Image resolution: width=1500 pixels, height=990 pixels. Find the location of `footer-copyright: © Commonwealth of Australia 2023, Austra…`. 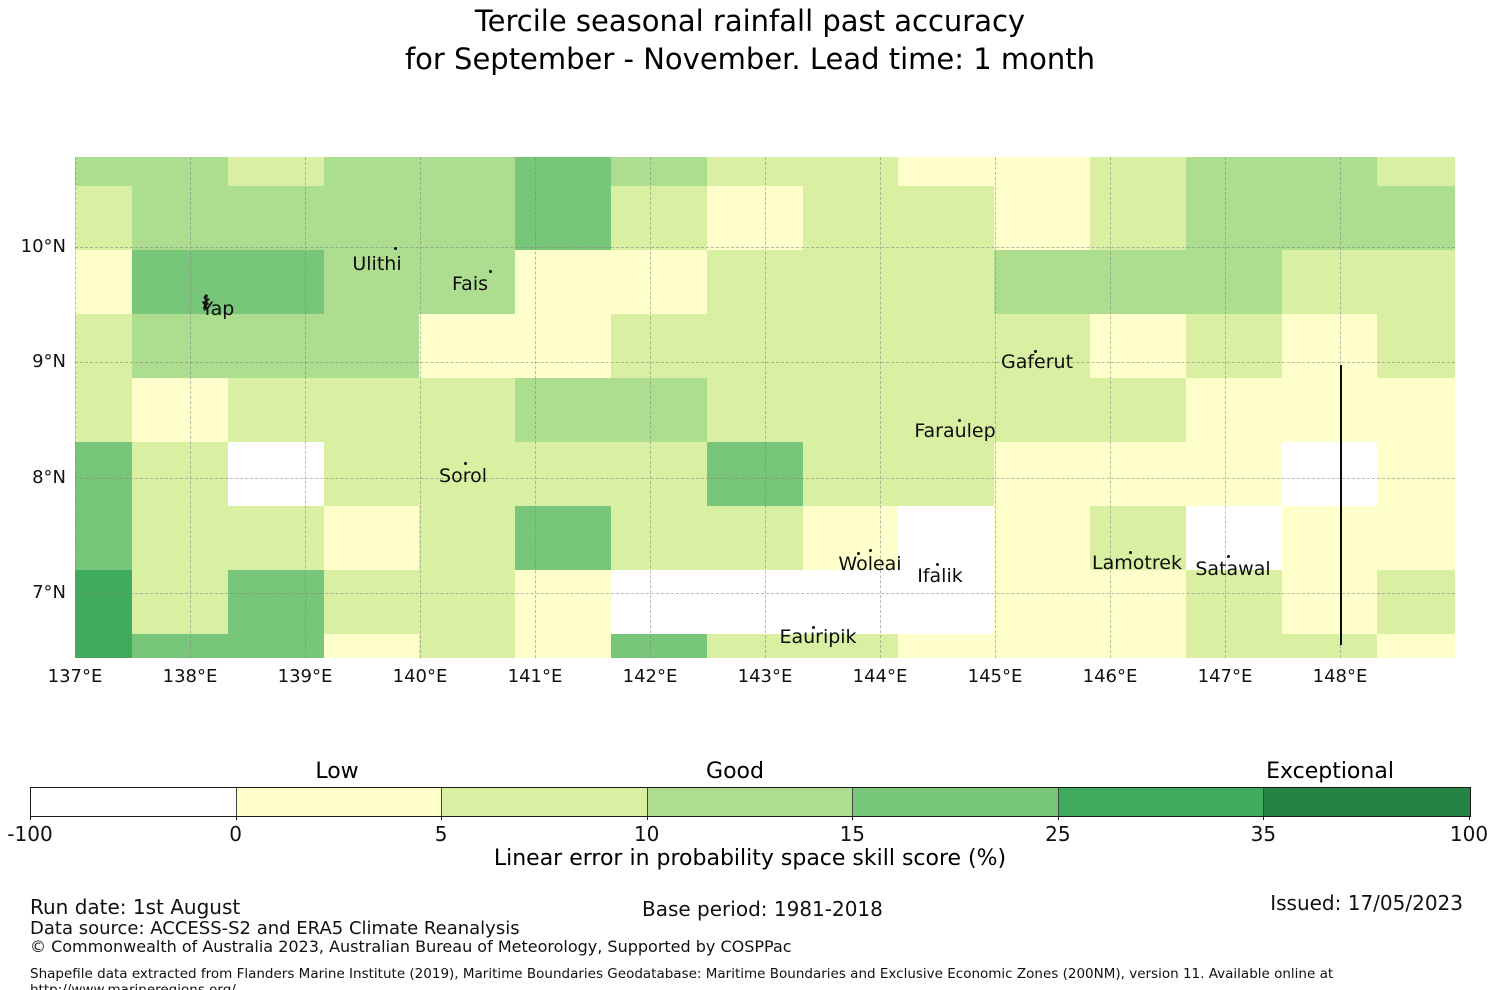

footer-copyright: © Commonwealth of Australia 2023, Austra… is located at coordinates (411, 946).